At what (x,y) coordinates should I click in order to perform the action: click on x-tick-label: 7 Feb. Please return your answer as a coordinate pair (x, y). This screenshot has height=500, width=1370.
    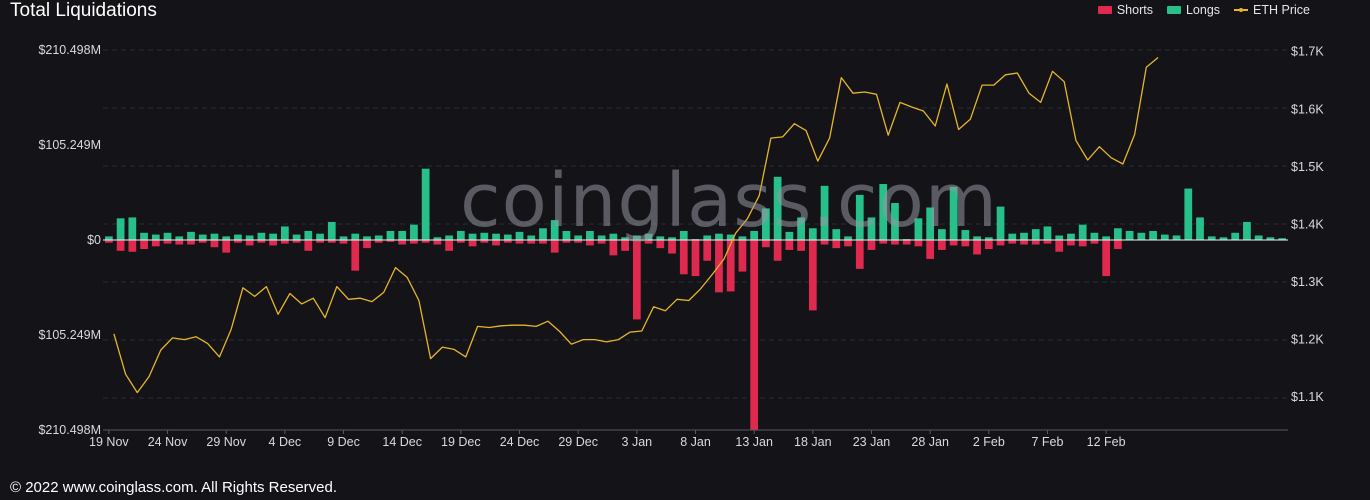
    Looking at the image, I should click on (1047, 442).